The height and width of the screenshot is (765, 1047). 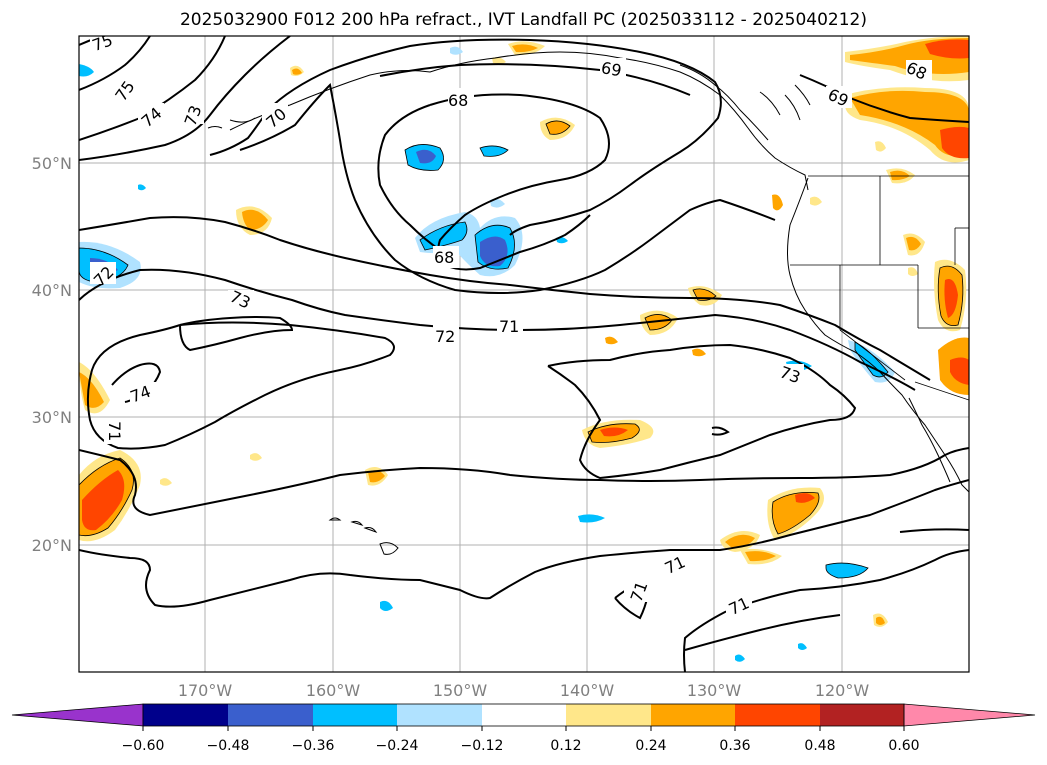 I want to click on lon-label-170w: 170°W, so click(x=205, y=690).